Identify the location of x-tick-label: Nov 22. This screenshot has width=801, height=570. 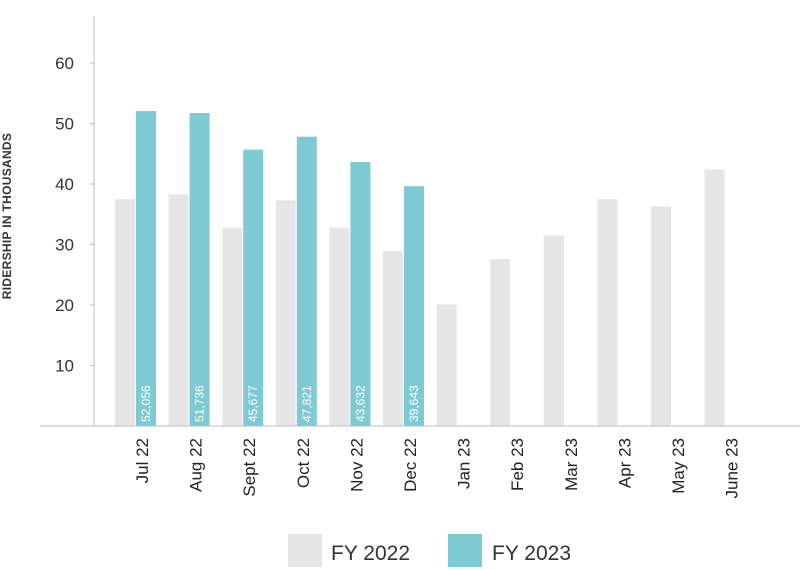
(356, 465).